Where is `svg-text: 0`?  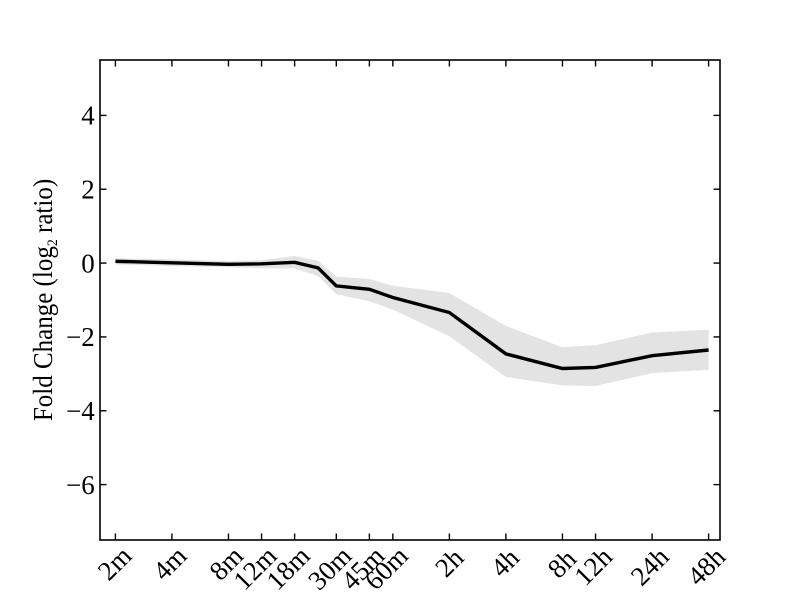 svg-text: 0 is located at coordinates (88, 263).